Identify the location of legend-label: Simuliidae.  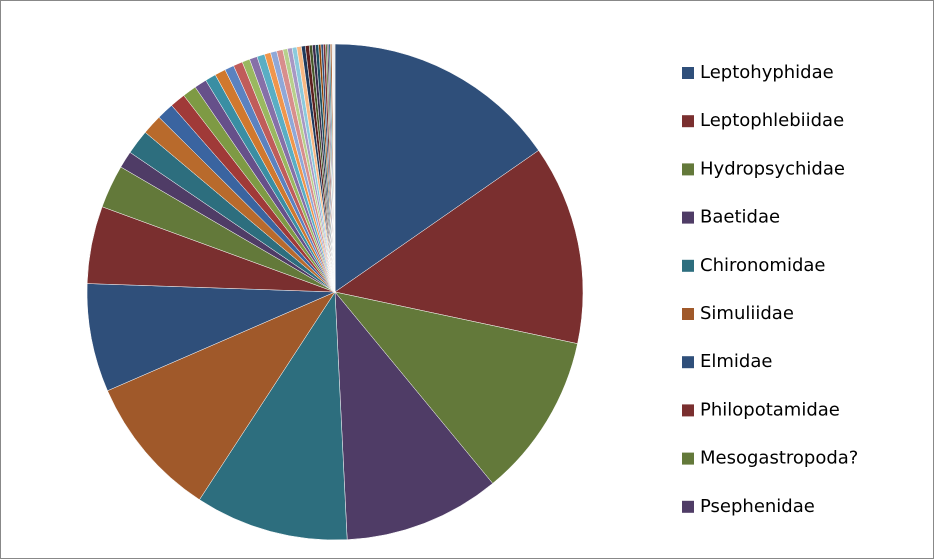
(747, 313).